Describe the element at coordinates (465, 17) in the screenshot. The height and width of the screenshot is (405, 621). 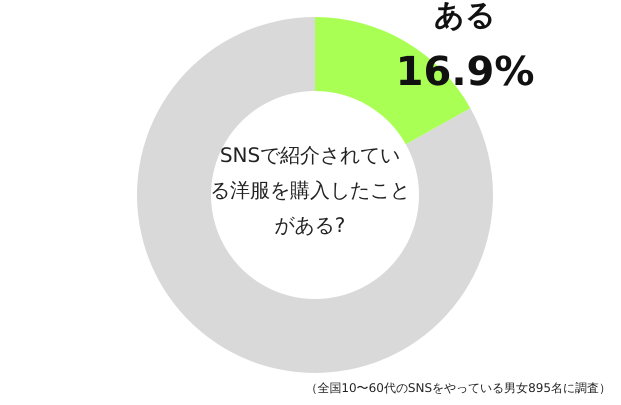
I see `slice-label: ある` at that location.